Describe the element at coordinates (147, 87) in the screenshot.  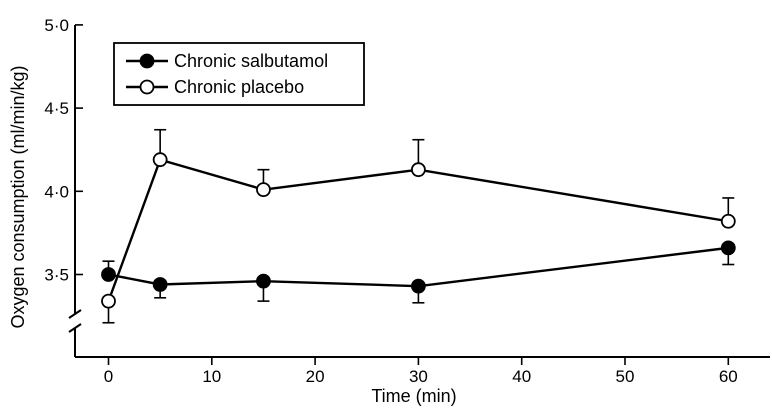
I see `legend-marker-open` at that location.